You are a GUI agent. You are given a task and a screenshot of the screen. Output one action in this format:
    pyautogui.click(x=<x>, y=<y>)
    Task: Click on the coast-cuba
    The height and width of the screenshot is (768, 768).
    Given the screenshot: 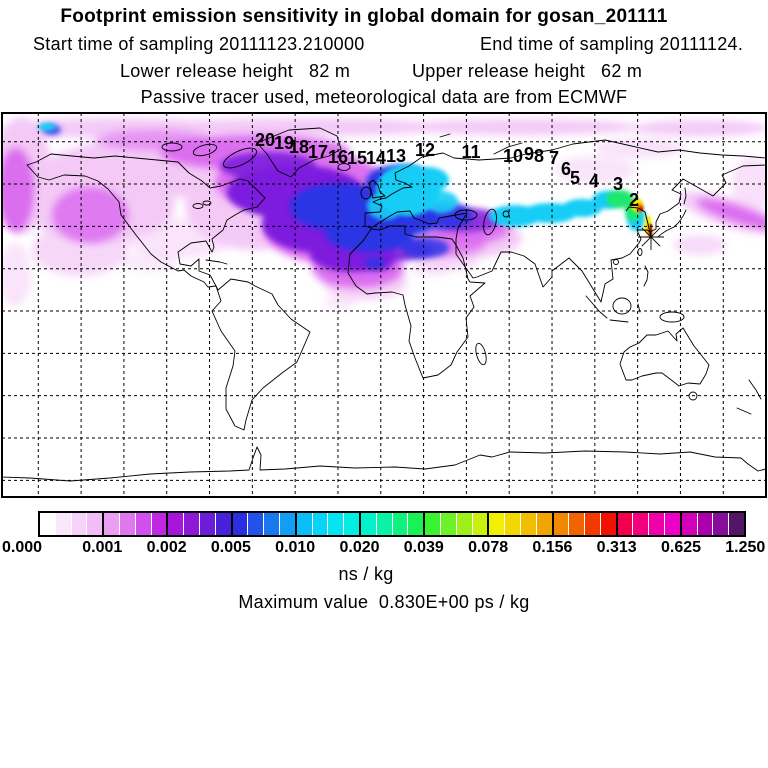 What is the action you would take?
    pyautogui.click(x=216, y=262)
    